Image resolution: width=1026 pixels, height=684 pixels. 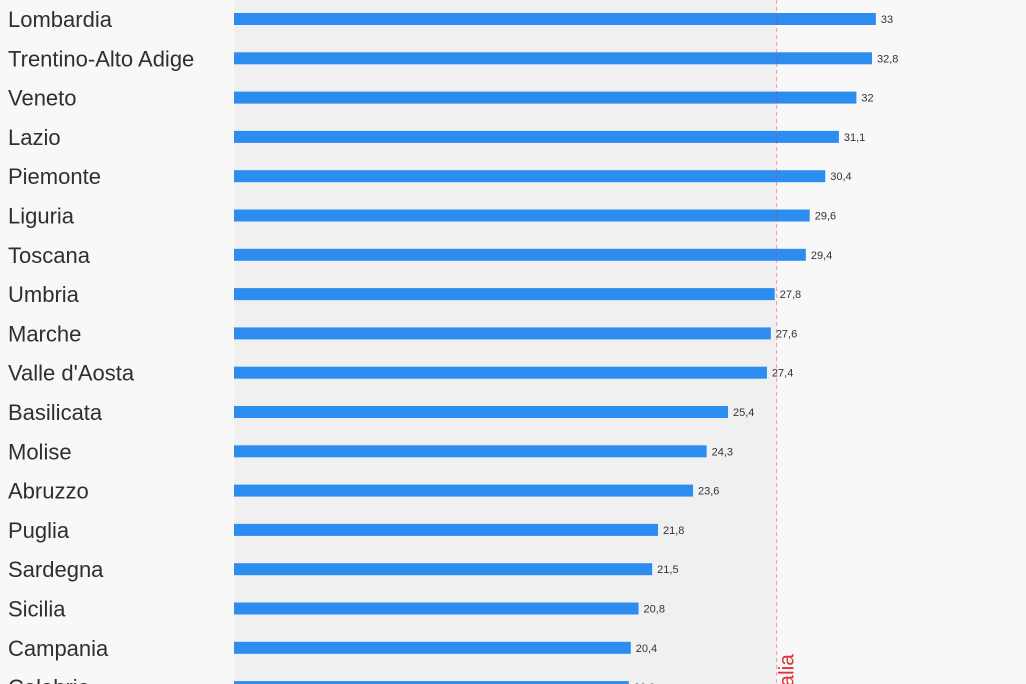 What do you see at coordinates (60, 19) in the screenshot?
I see `category-label: Lombardia` at bounding box center [60, 19].